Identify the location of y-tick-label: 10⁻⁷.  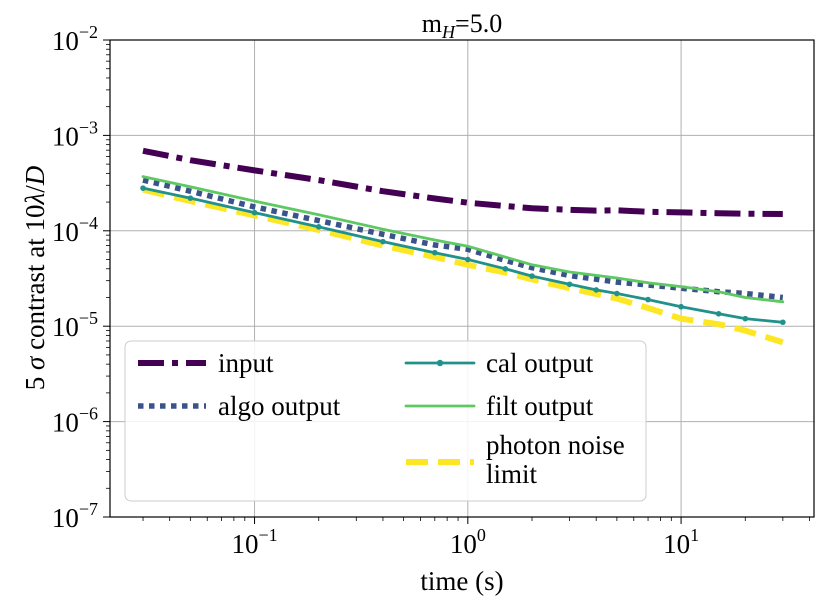
(75, 516).